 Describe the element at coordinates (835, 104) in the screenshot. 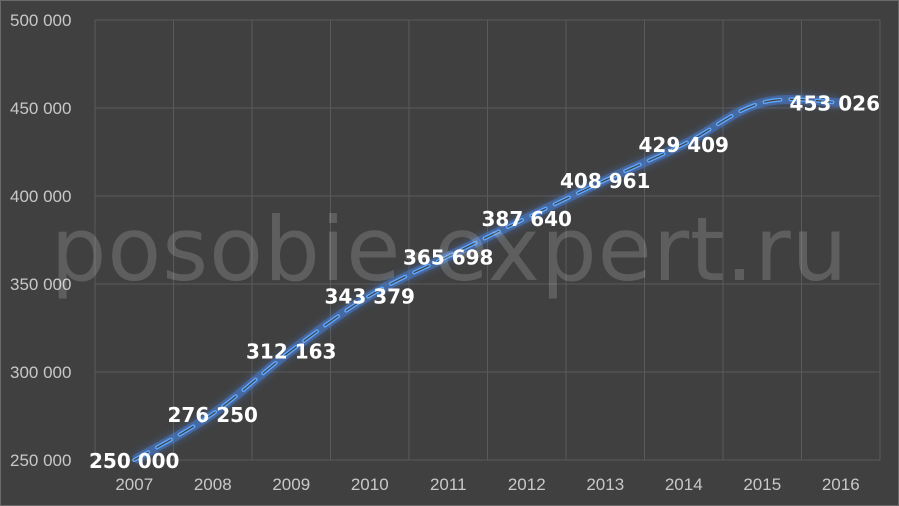

I see `data-label: 453 026` at that location.